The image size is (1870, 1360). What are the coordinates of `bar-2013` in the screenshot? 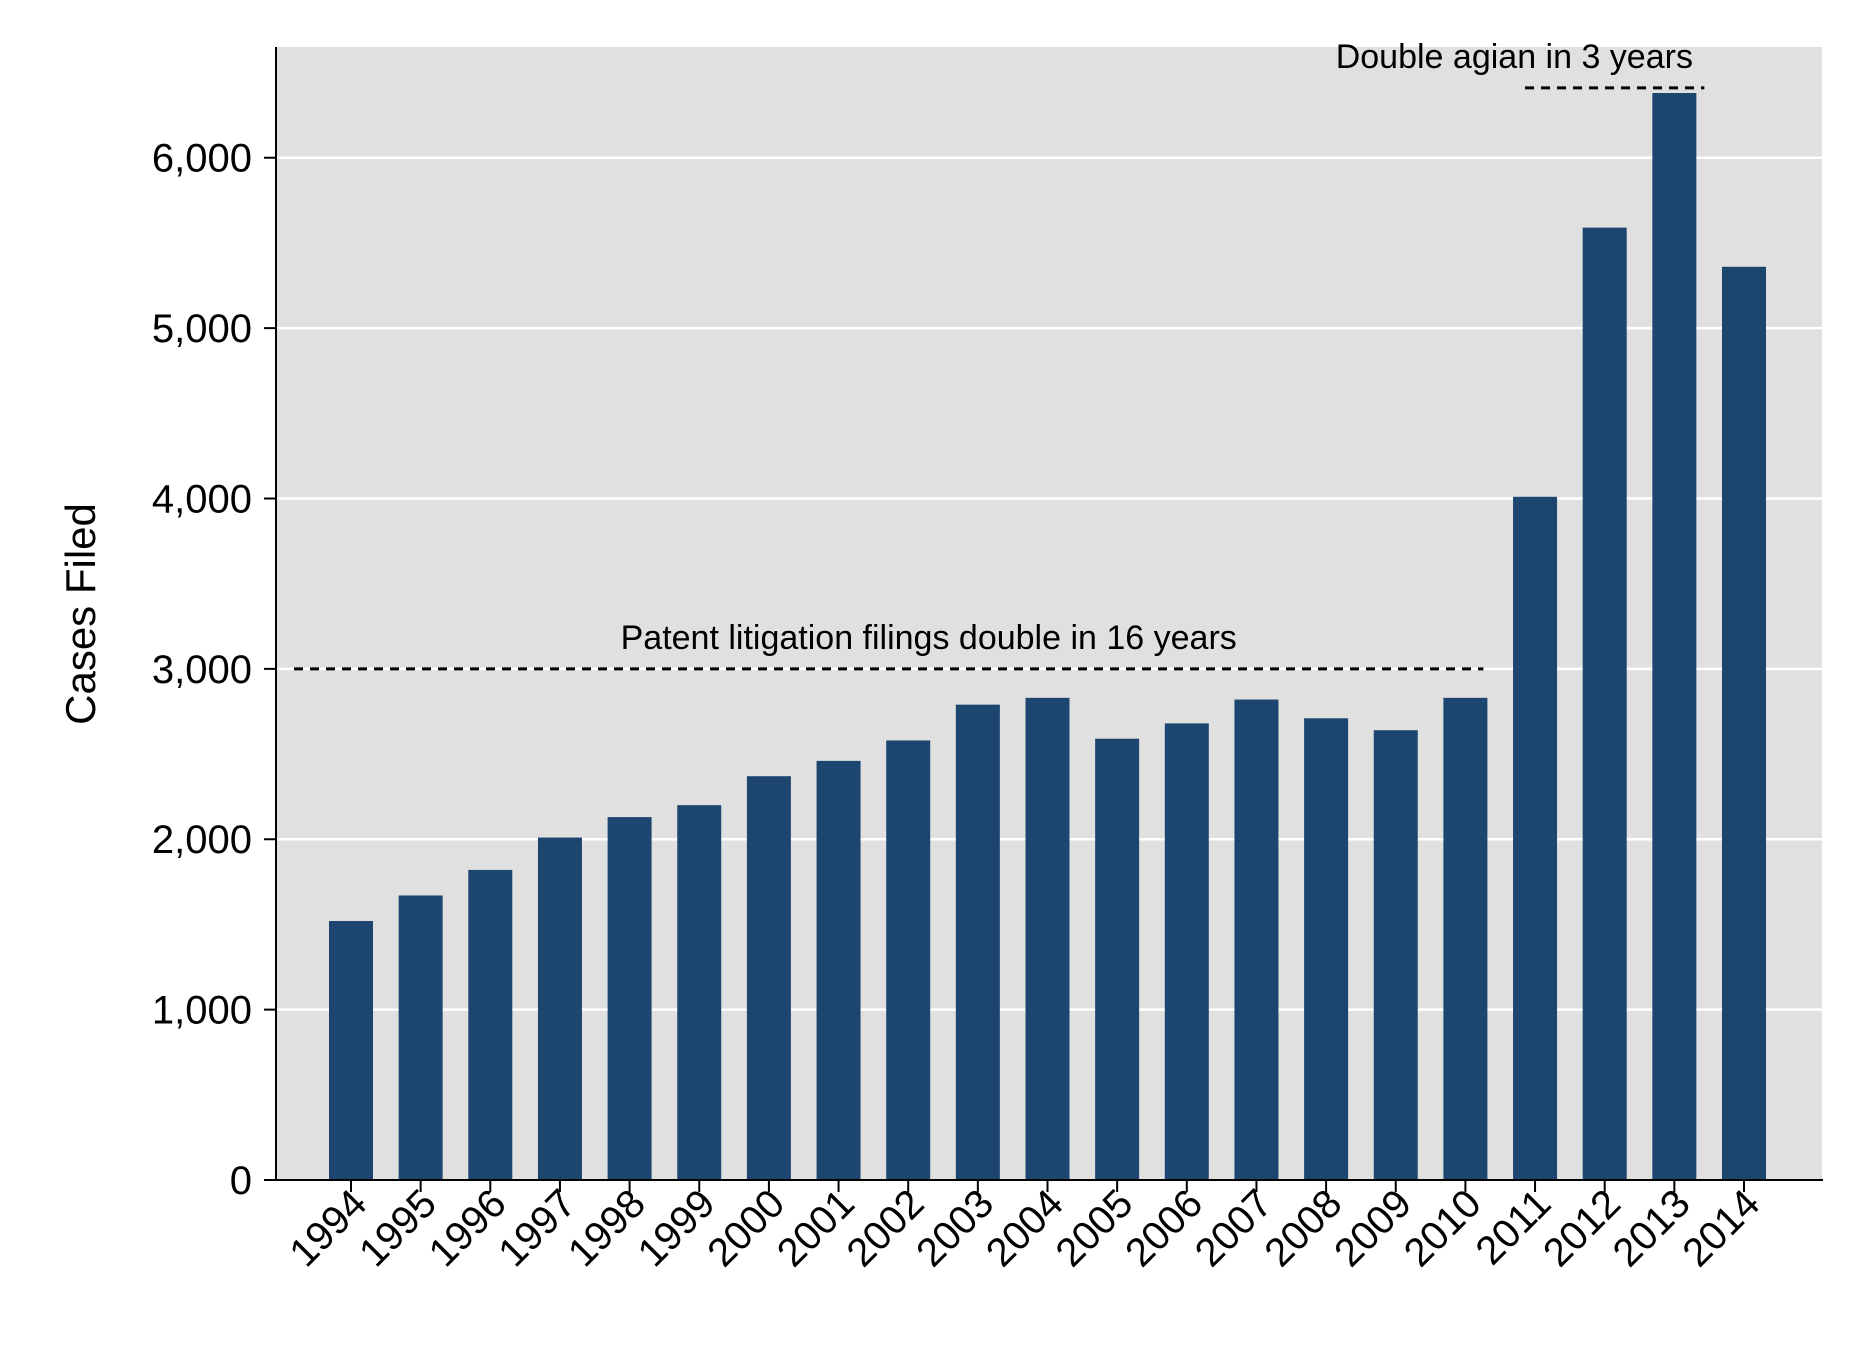 It's located at (1674, 637).